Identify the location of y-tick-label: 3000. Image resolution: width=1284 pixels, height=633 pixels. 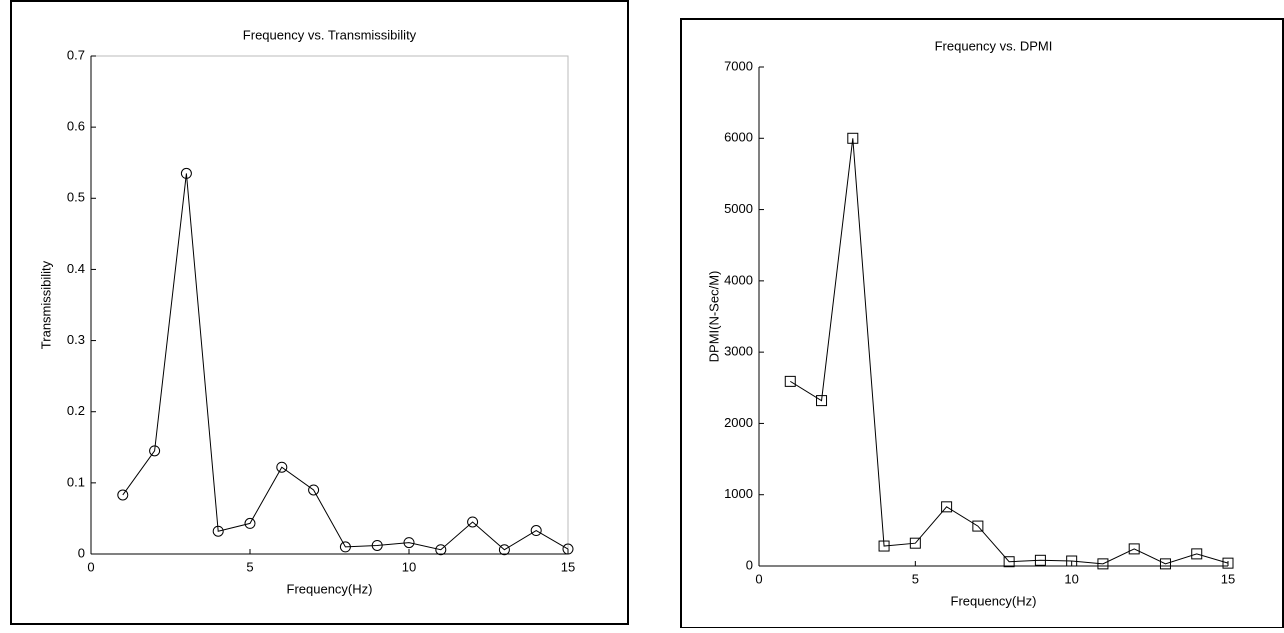
(738, 351).